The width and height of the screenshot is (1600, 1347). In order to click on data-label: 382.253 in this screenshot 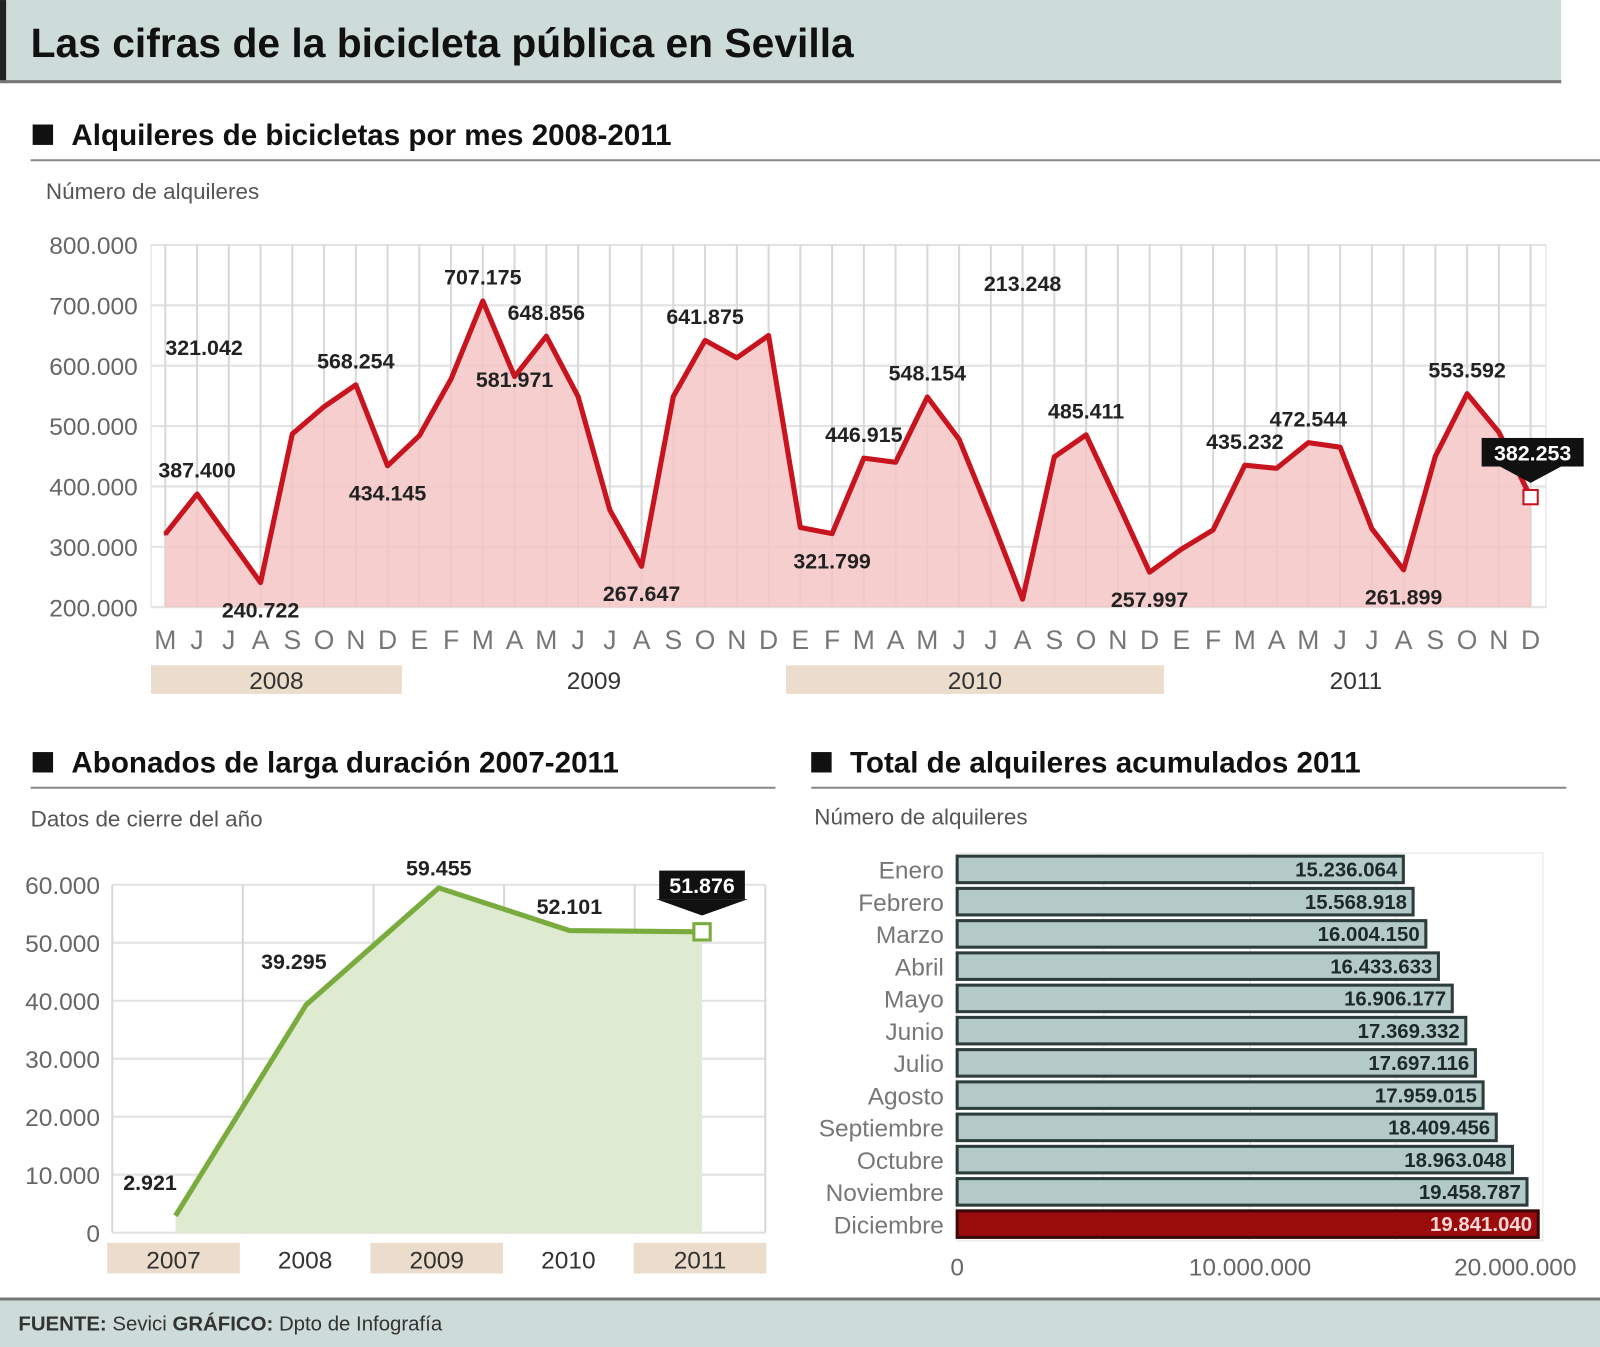, I will do `click(1532, 453)`.